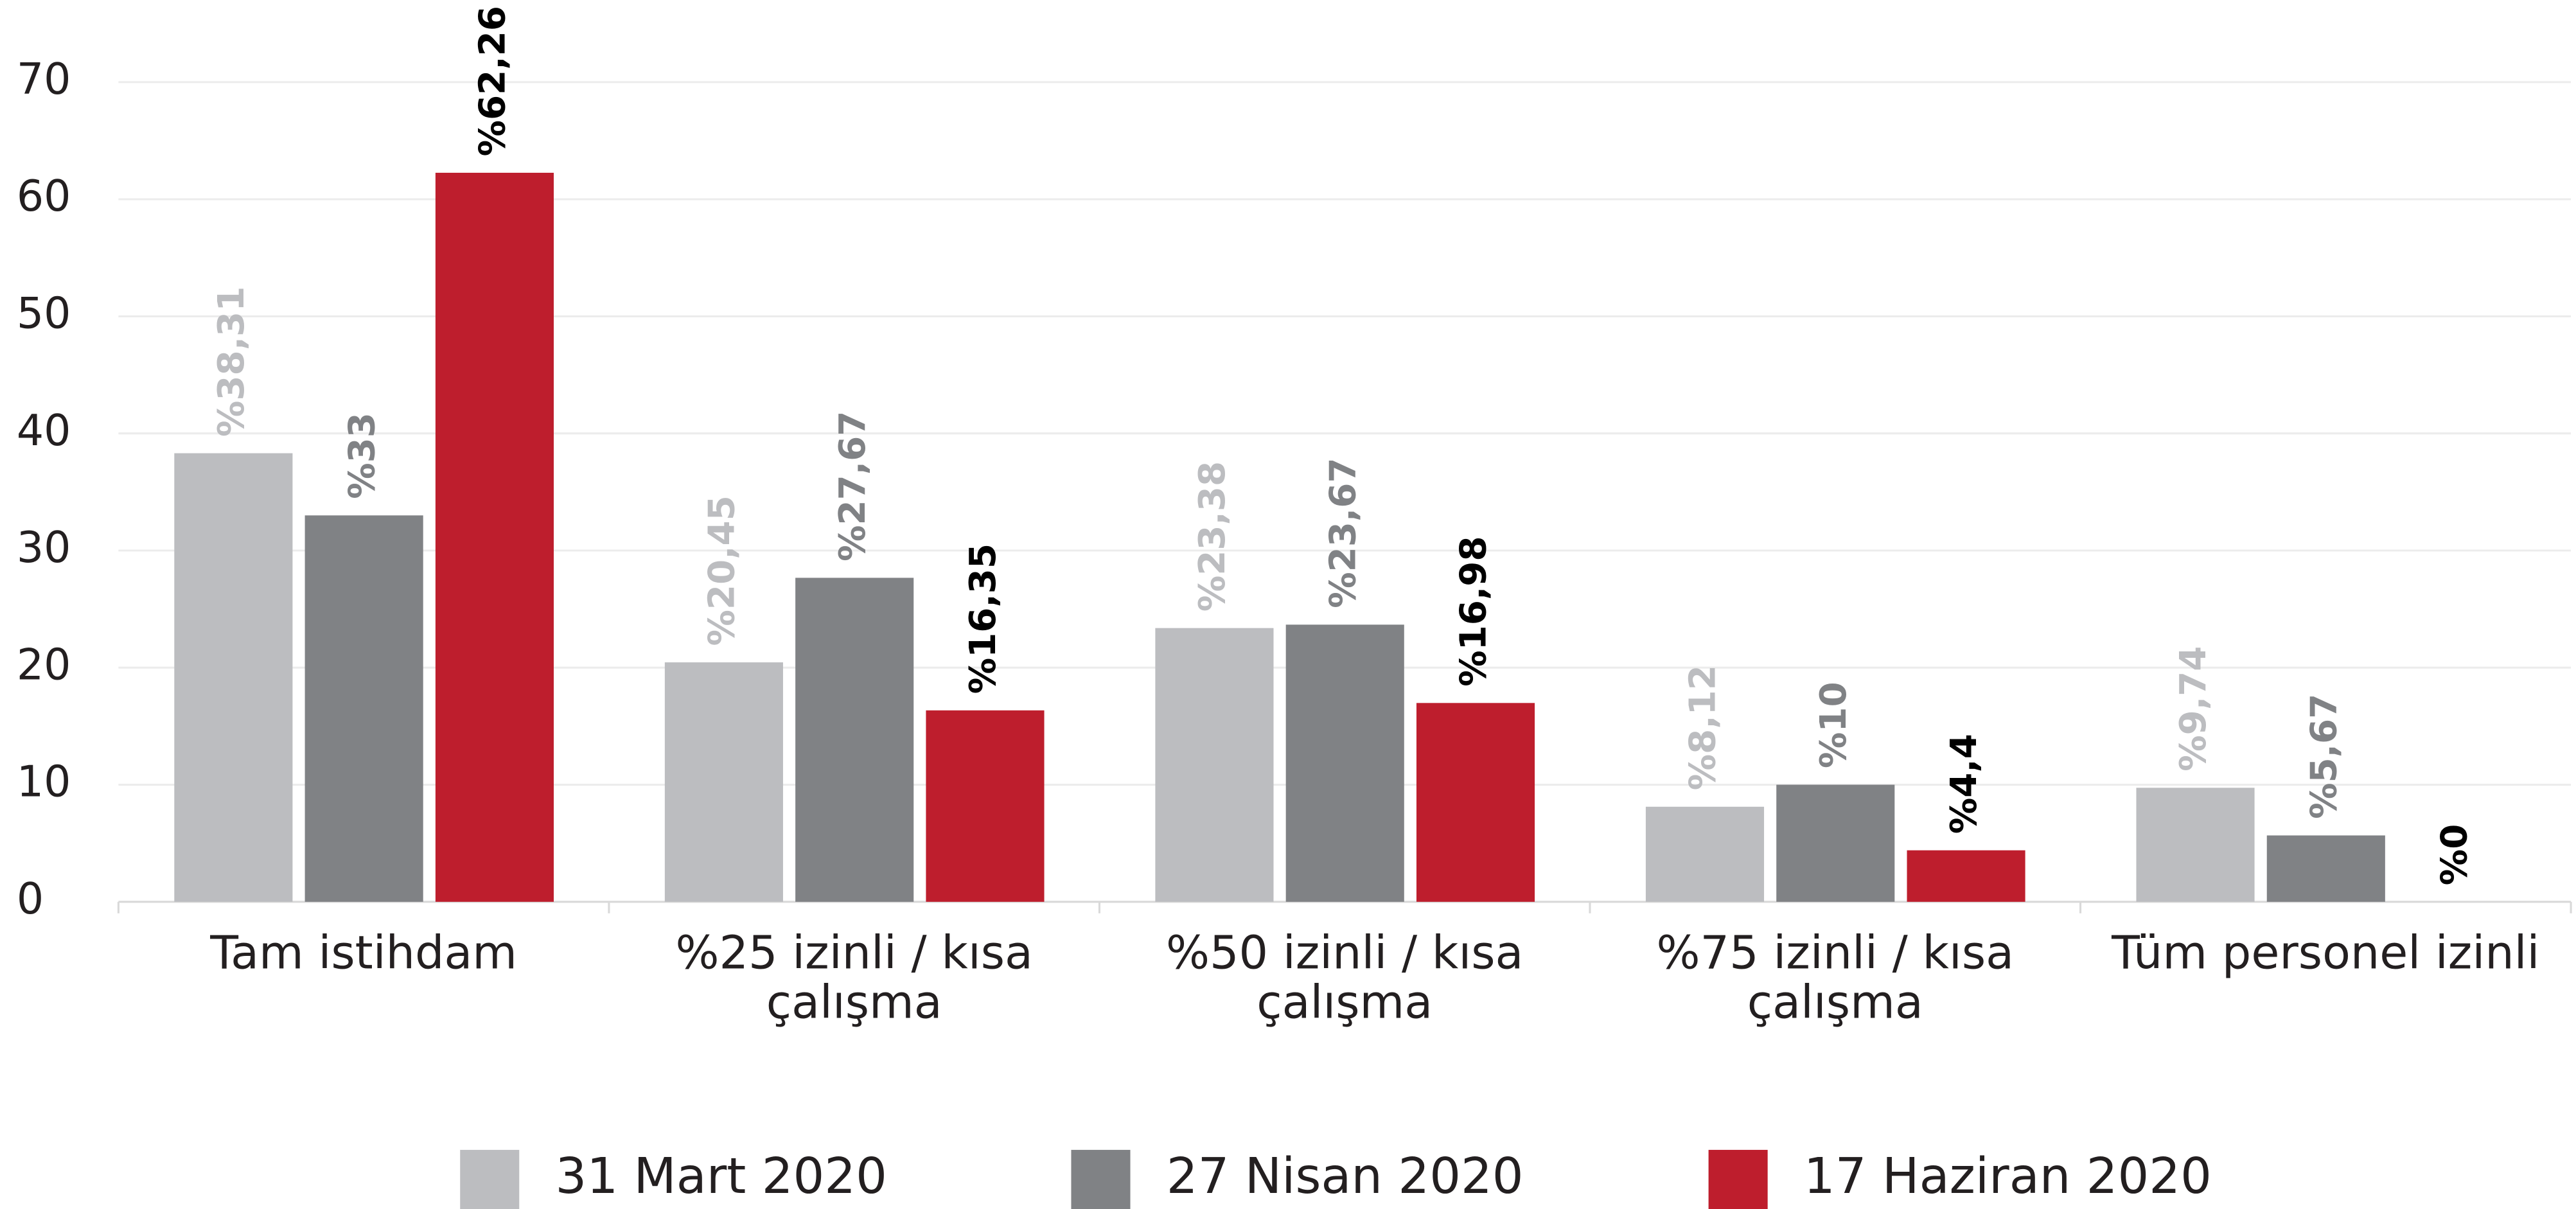 The image size is (2576, 1209). What do you see at coordinates (1834, 725) in the screenshot?
I see `value-label: %10` at bounding box center [1834, 725].